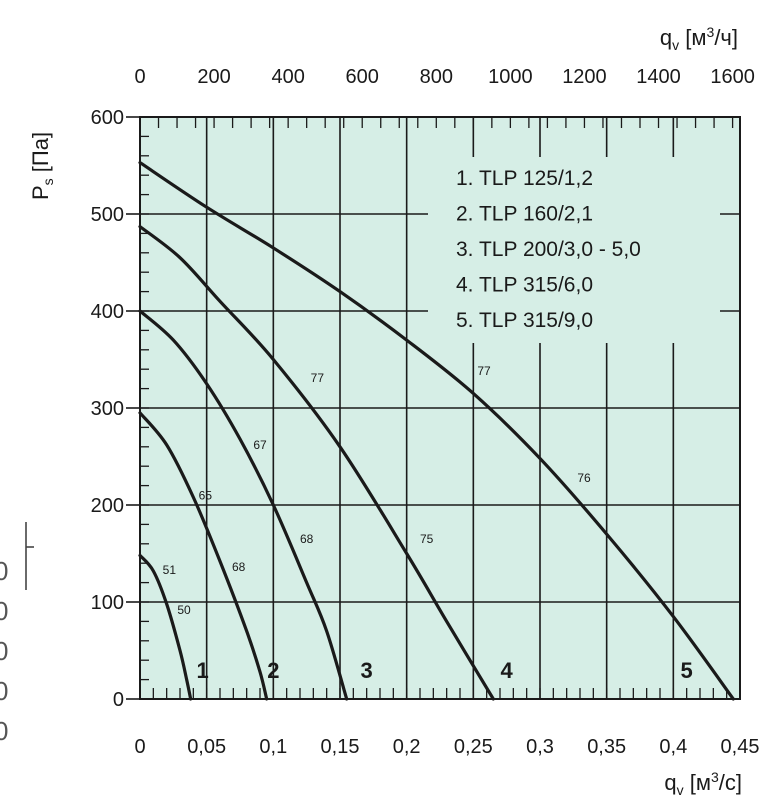 The height and width of the screenshot is (805, 770). Describe the element at coordinates (507, 670) in the screenshot. I see `curve-number-4: 4` at that location.